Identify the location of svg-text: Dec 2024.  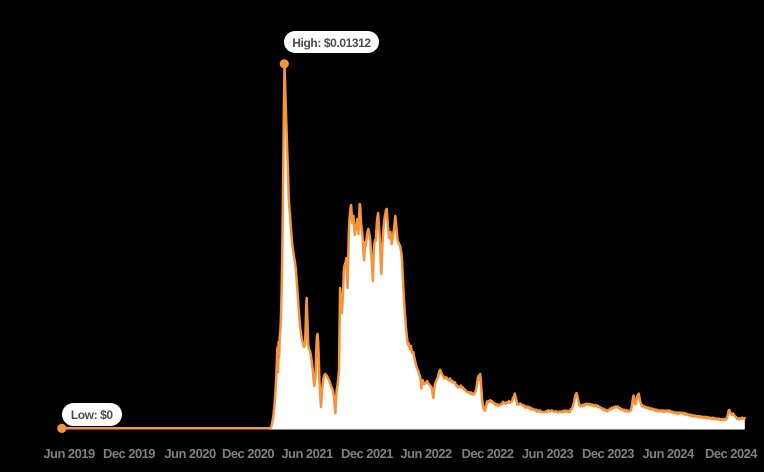
(731, 453).